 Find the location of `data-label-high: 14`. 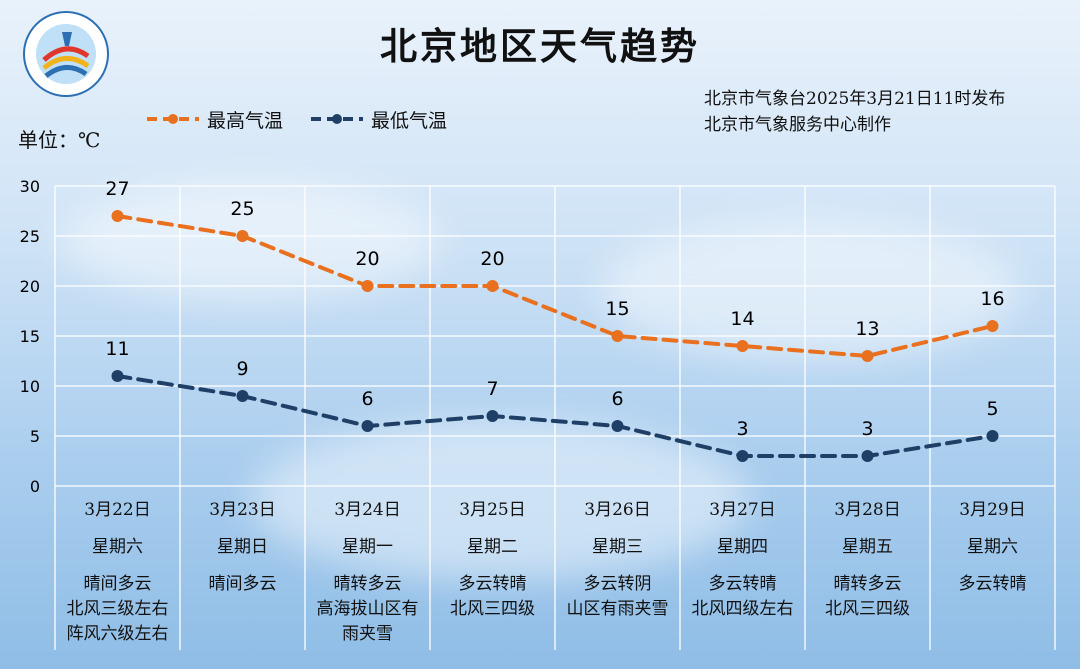

data-label-high: 14 is located at coordinates (742, 319).